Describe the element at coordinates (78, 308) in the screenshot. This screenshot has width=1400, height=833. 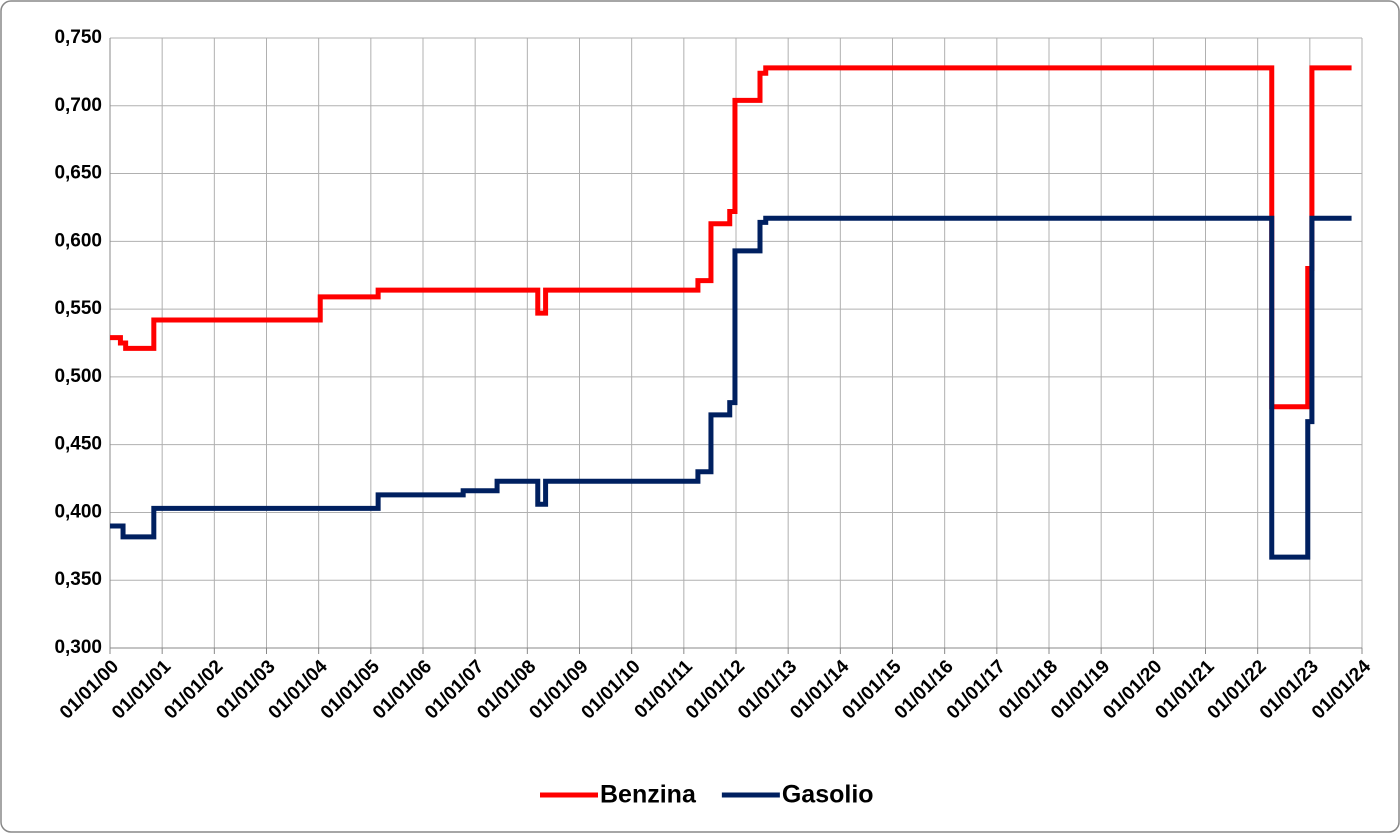
I see `y-tick-label: 0,550` at that location.